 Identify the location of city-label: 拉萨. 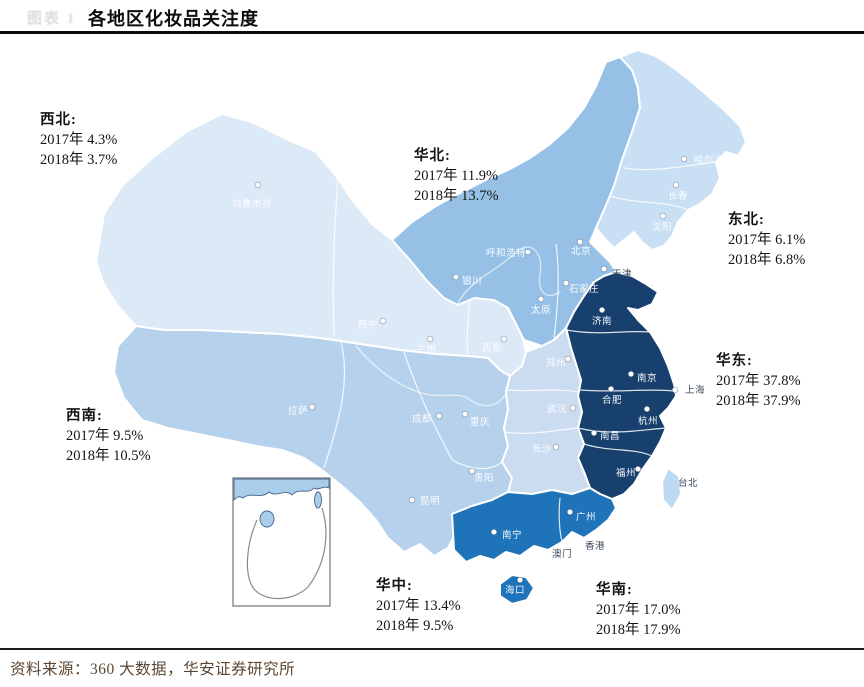
(298, 411).